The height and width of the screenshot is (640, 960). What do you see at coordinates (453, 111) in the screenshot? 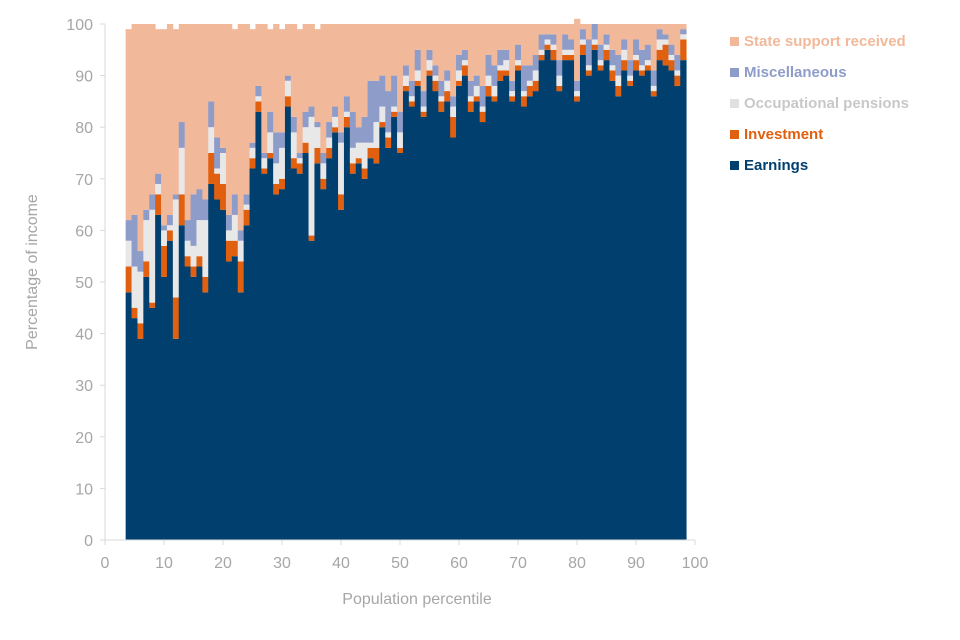
I see `bar-segment-occupational-pensions-p59` at bounding box center [453, 111].